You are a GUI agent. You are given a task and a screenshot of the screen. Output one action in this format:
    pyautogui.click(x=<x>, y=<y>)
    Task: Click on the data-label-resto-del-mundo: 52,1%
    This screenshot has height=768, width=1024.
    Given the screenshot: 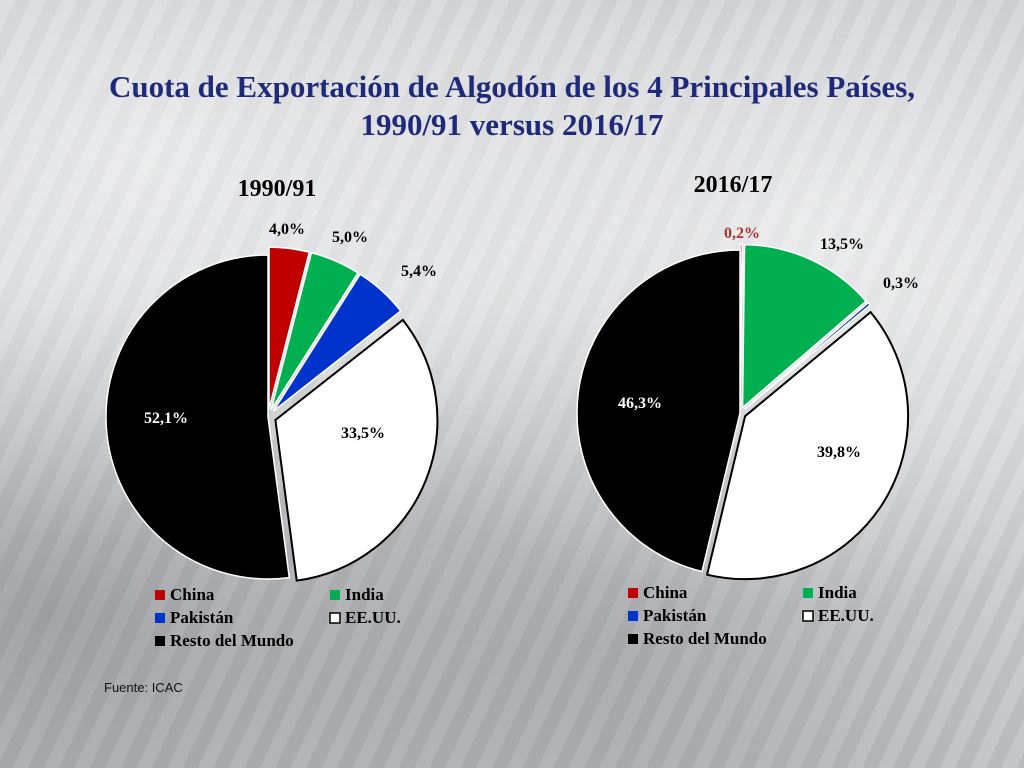 What is the action you would take?
    pyautogui.click(x=166, y=418)
    